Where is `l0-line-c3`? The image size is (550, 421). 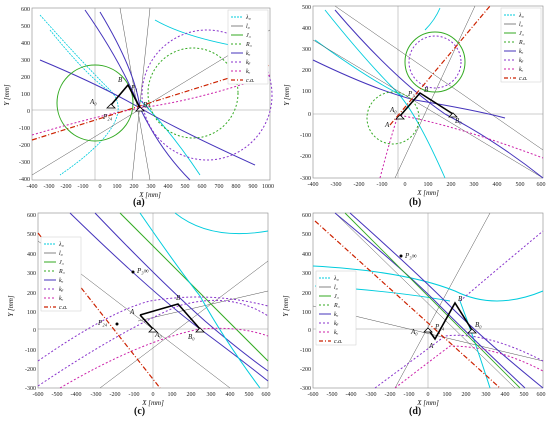 l0-line-c3 is located at coordinates (203, 306).